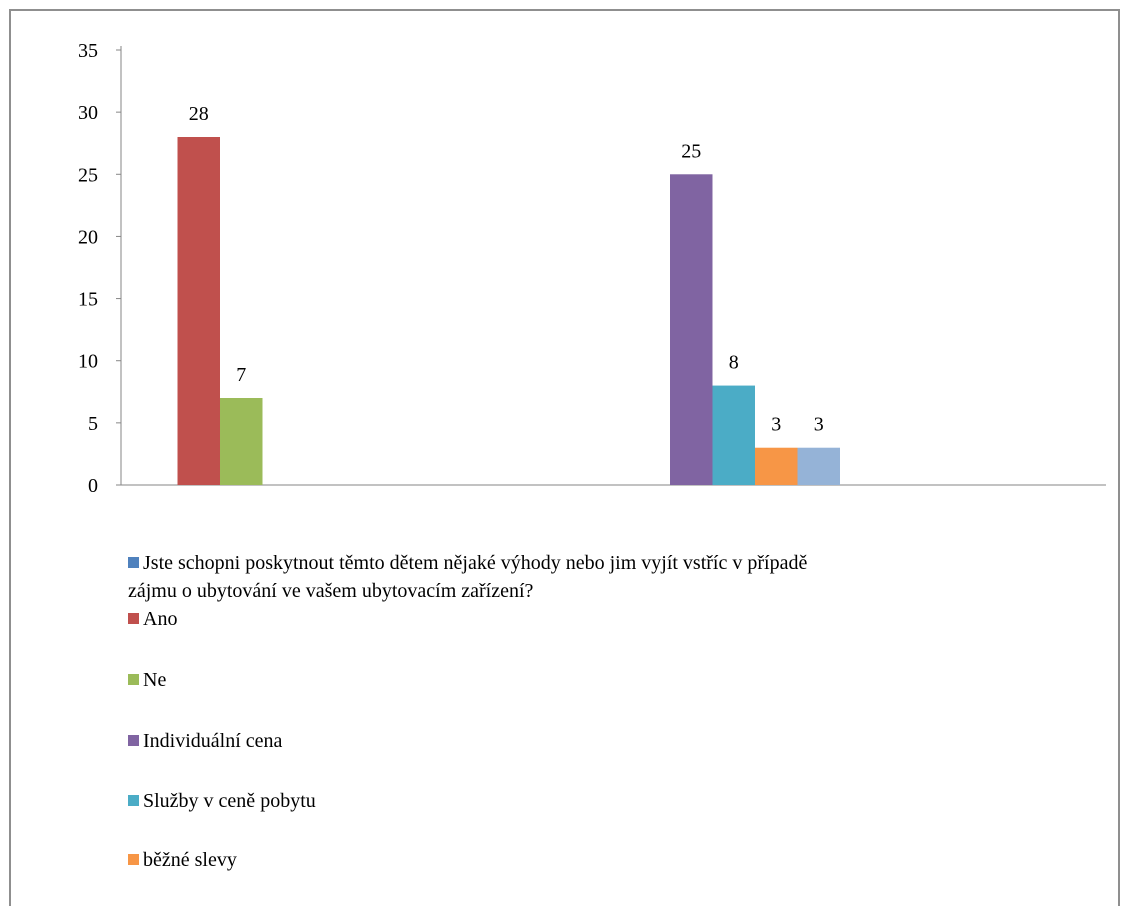 Image resolution: width=1123 pixels, height=908 pixels. Describe the element at coordinates (608, 741) in the screenshot. I see `legend-item-individualni-cena: Individuální cena` at that location.